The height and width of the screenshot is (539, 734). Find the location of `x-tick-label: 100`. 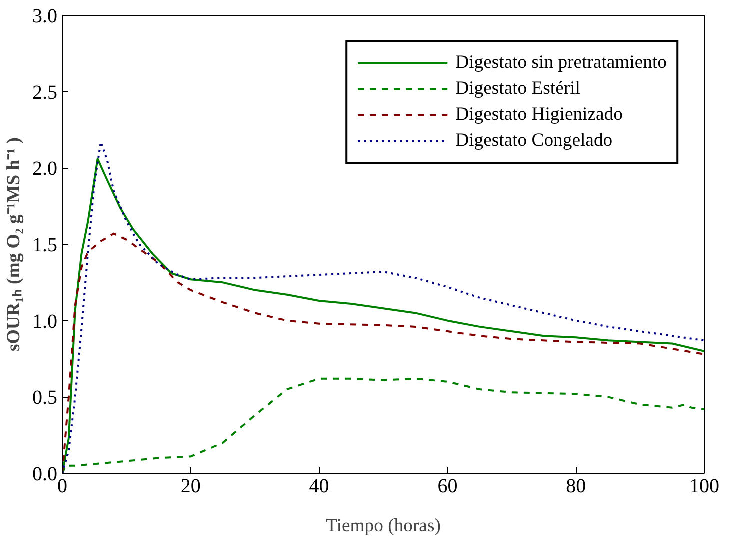

x-tick-label: 100 is located at coordinates (705, 487).